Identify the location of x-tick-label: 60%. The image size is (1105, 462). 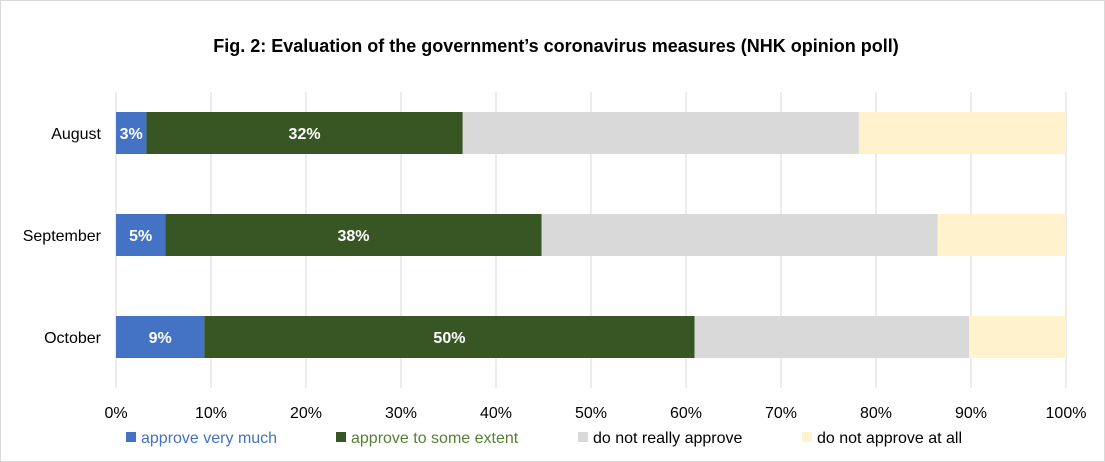
(686, 413).